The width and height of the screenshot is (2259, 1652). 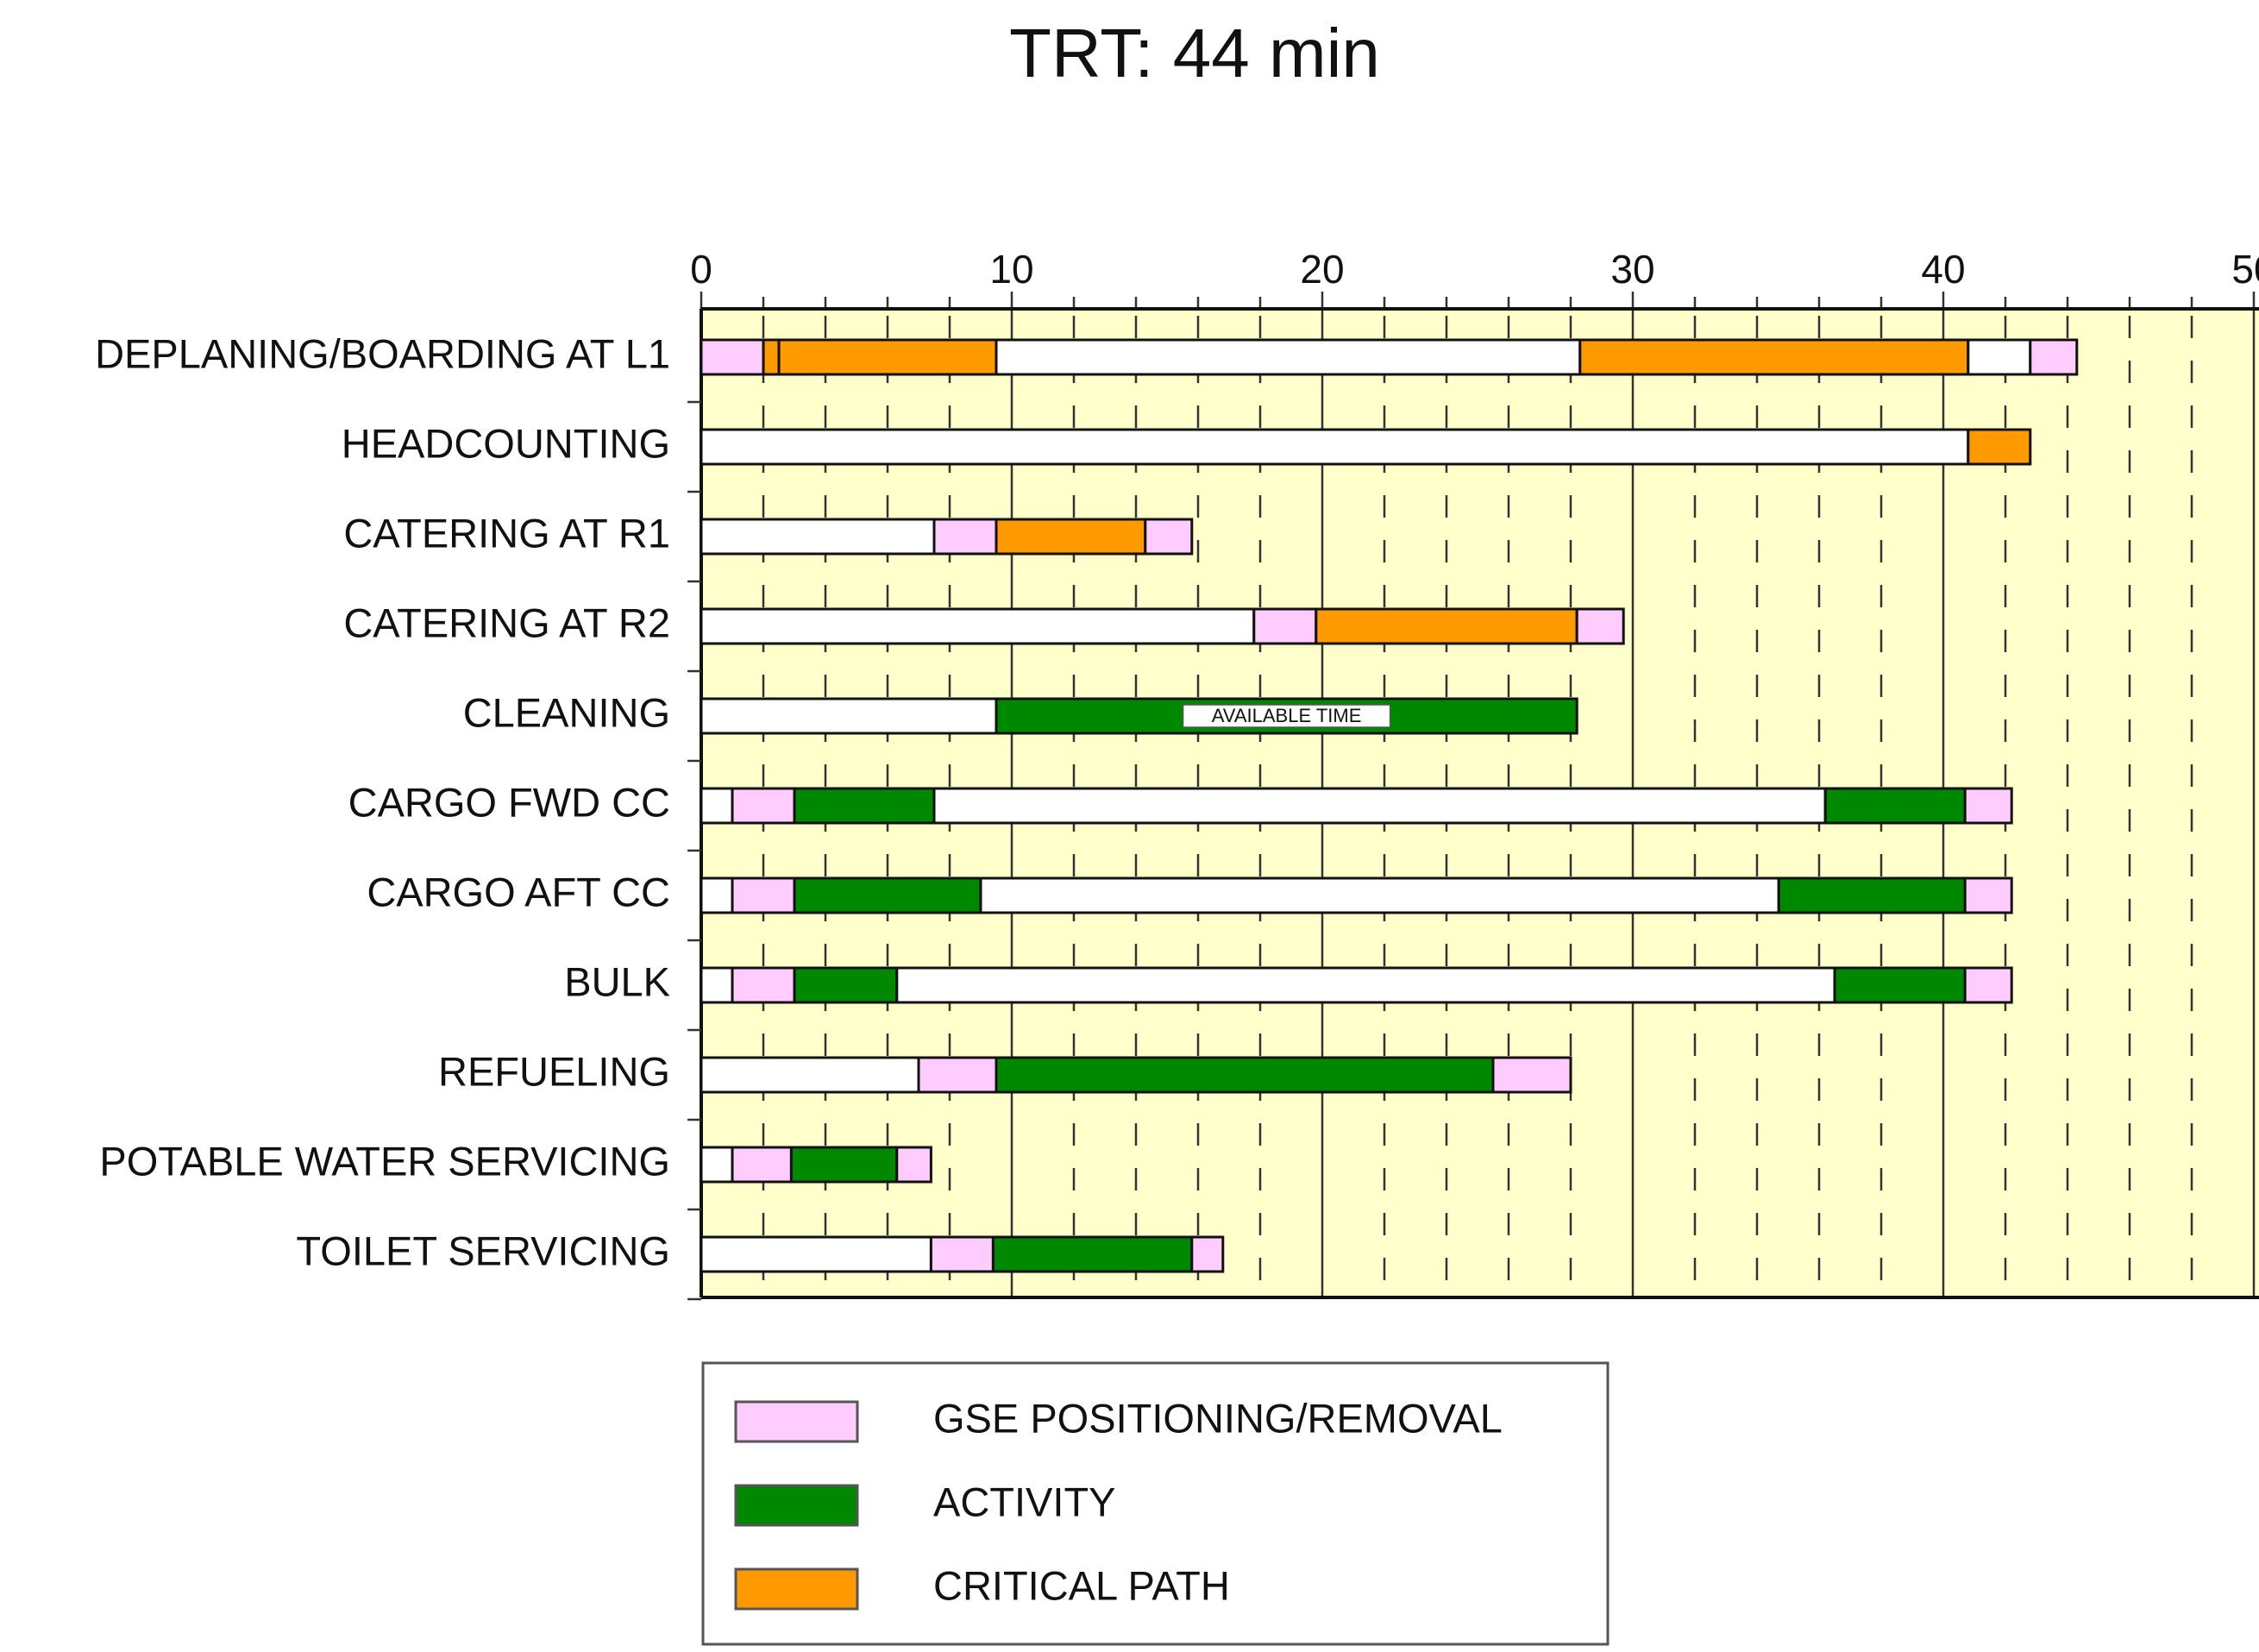 What do you see at coordinates (506, 443) in the screenshot?
I see `row-label: HEADCOUNTING` at bounding box center [506, 443].